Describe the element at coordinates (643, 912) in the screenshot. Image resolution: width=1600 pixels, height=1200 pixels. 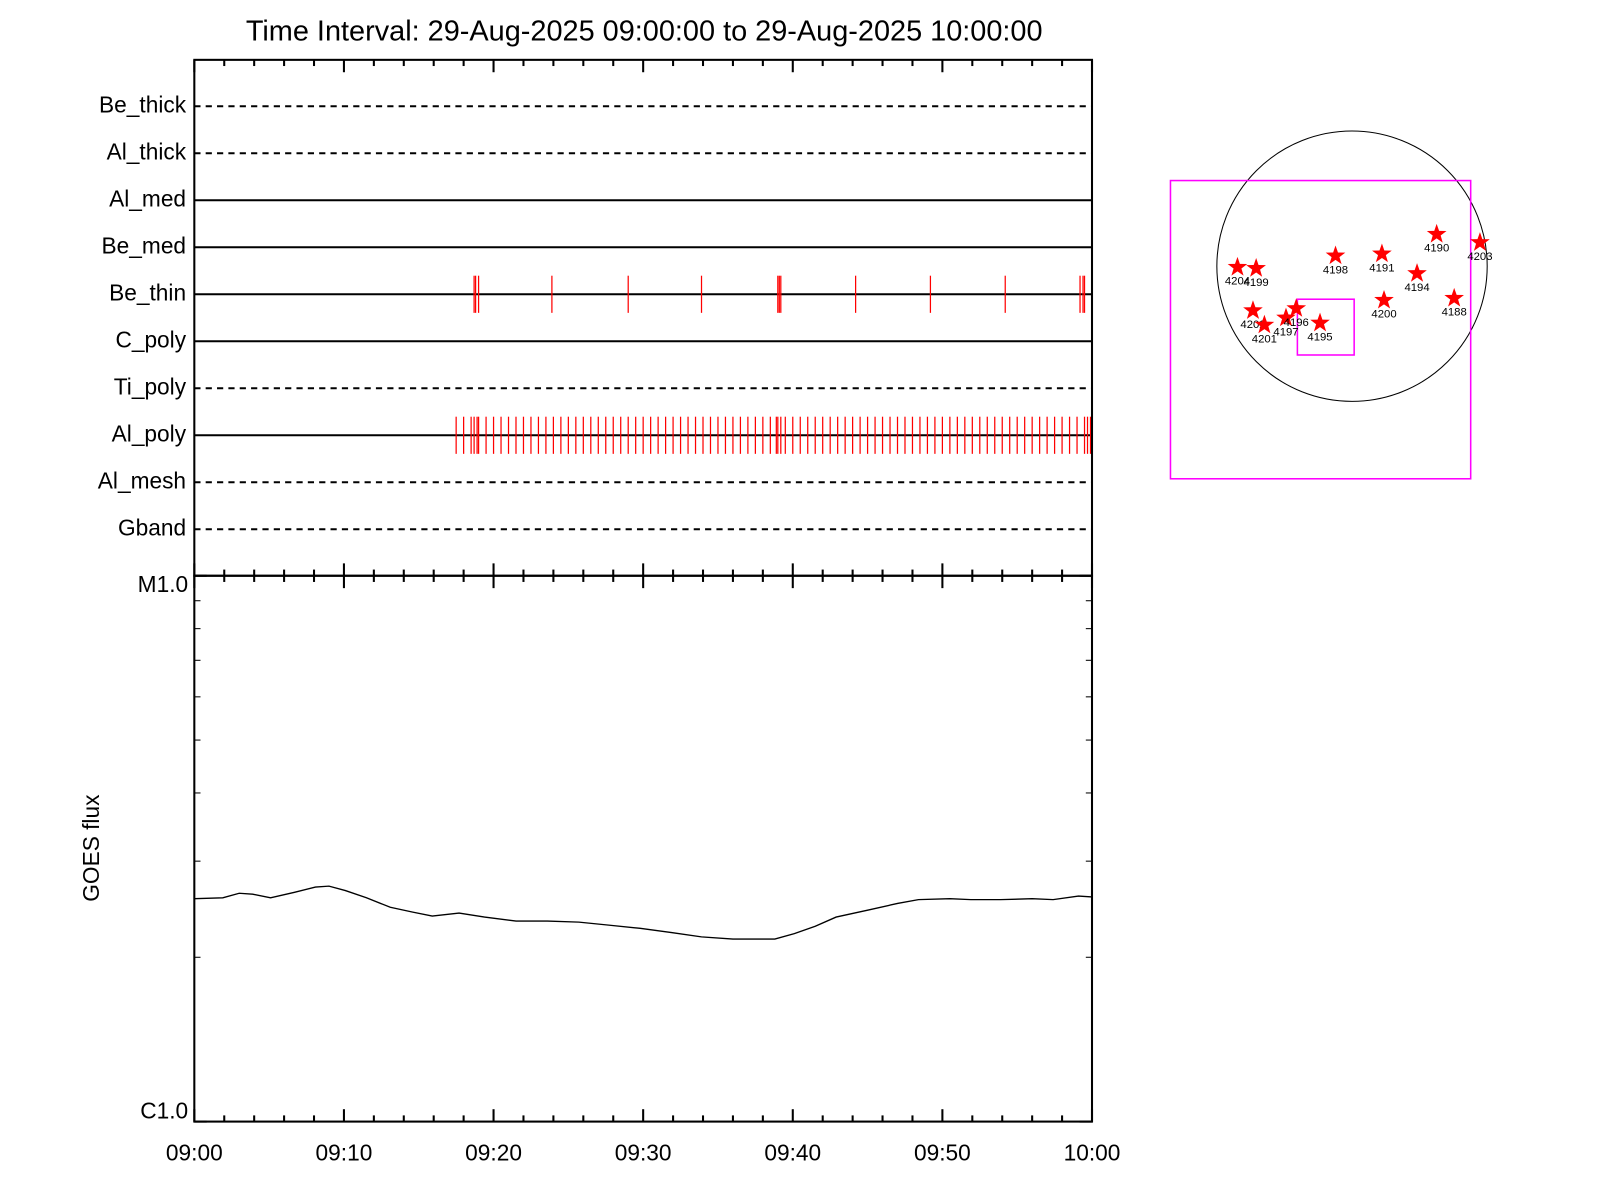
I see `flux-line` at that location.